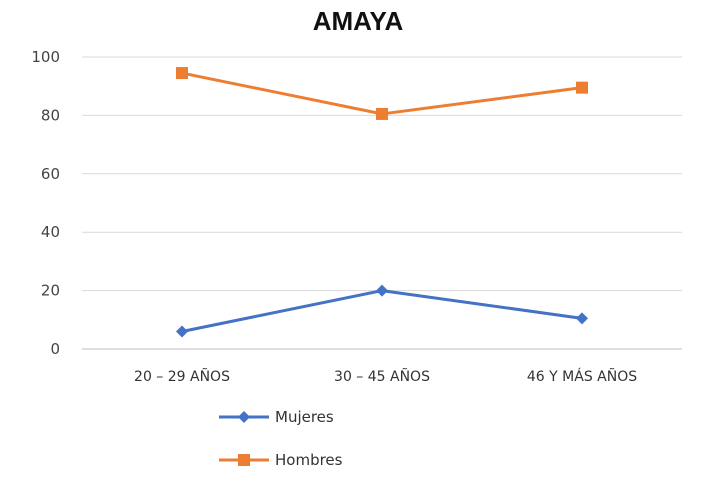 The height and width of the screenshot is (477, 708). I want to click on y-tick-label: 20, so click(50, 291).